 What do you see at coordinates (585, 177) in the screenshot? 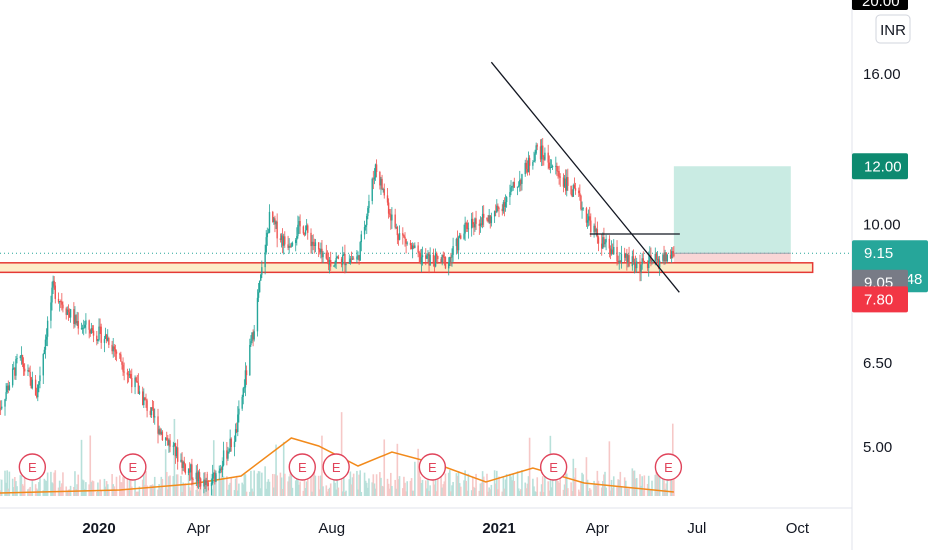
I see `trendline` at bounding box center [585, 177].